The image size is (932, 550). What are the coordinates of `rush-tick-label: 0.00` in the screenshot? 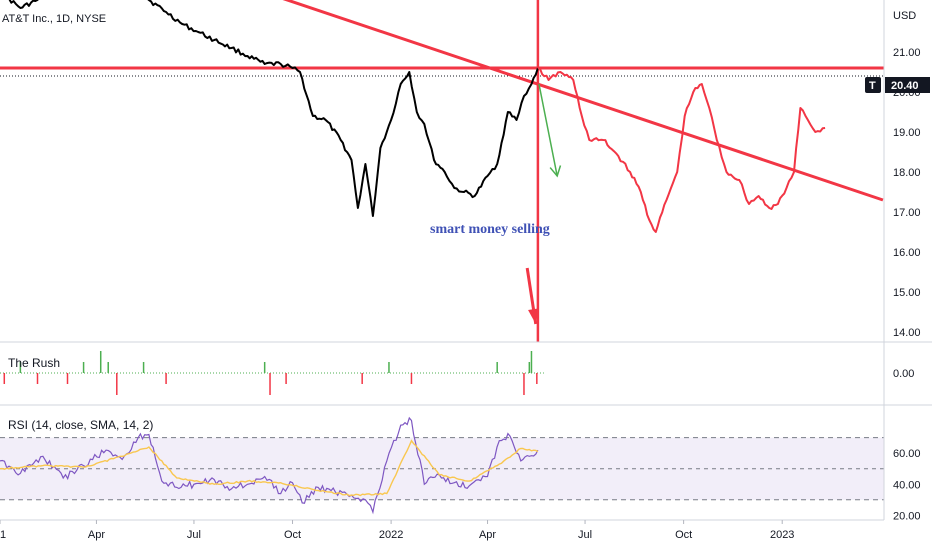 It's located at (903, 374).